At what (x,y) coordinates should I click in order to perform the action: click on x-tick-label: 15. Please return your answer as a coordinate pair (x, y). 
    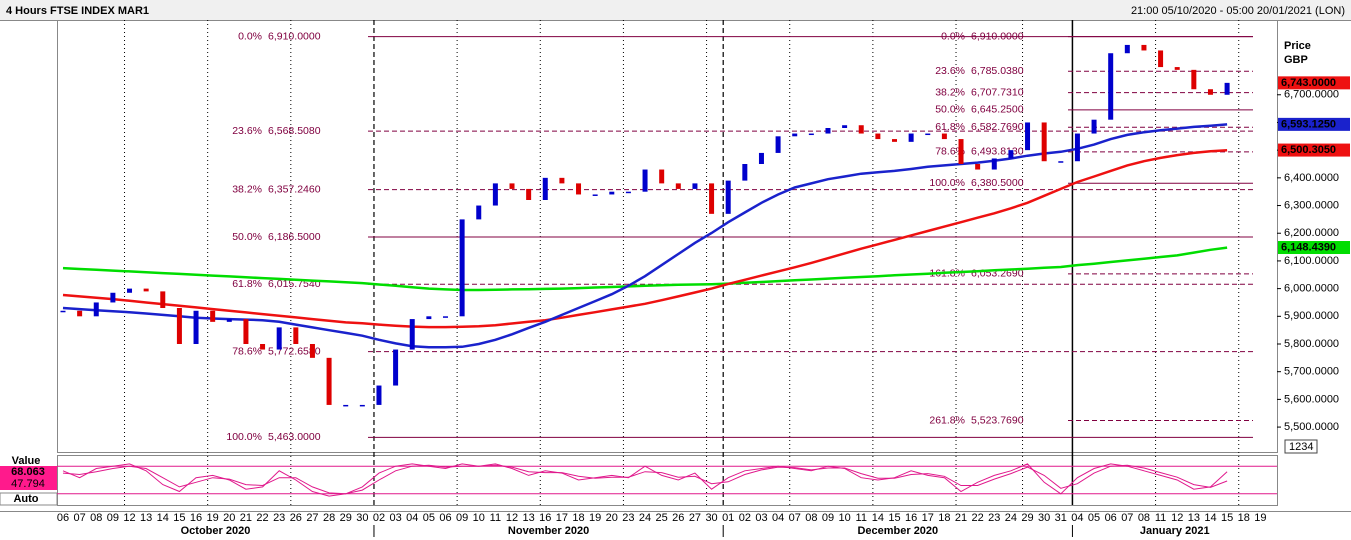
    Looking at the image, I should click on (179, 518).